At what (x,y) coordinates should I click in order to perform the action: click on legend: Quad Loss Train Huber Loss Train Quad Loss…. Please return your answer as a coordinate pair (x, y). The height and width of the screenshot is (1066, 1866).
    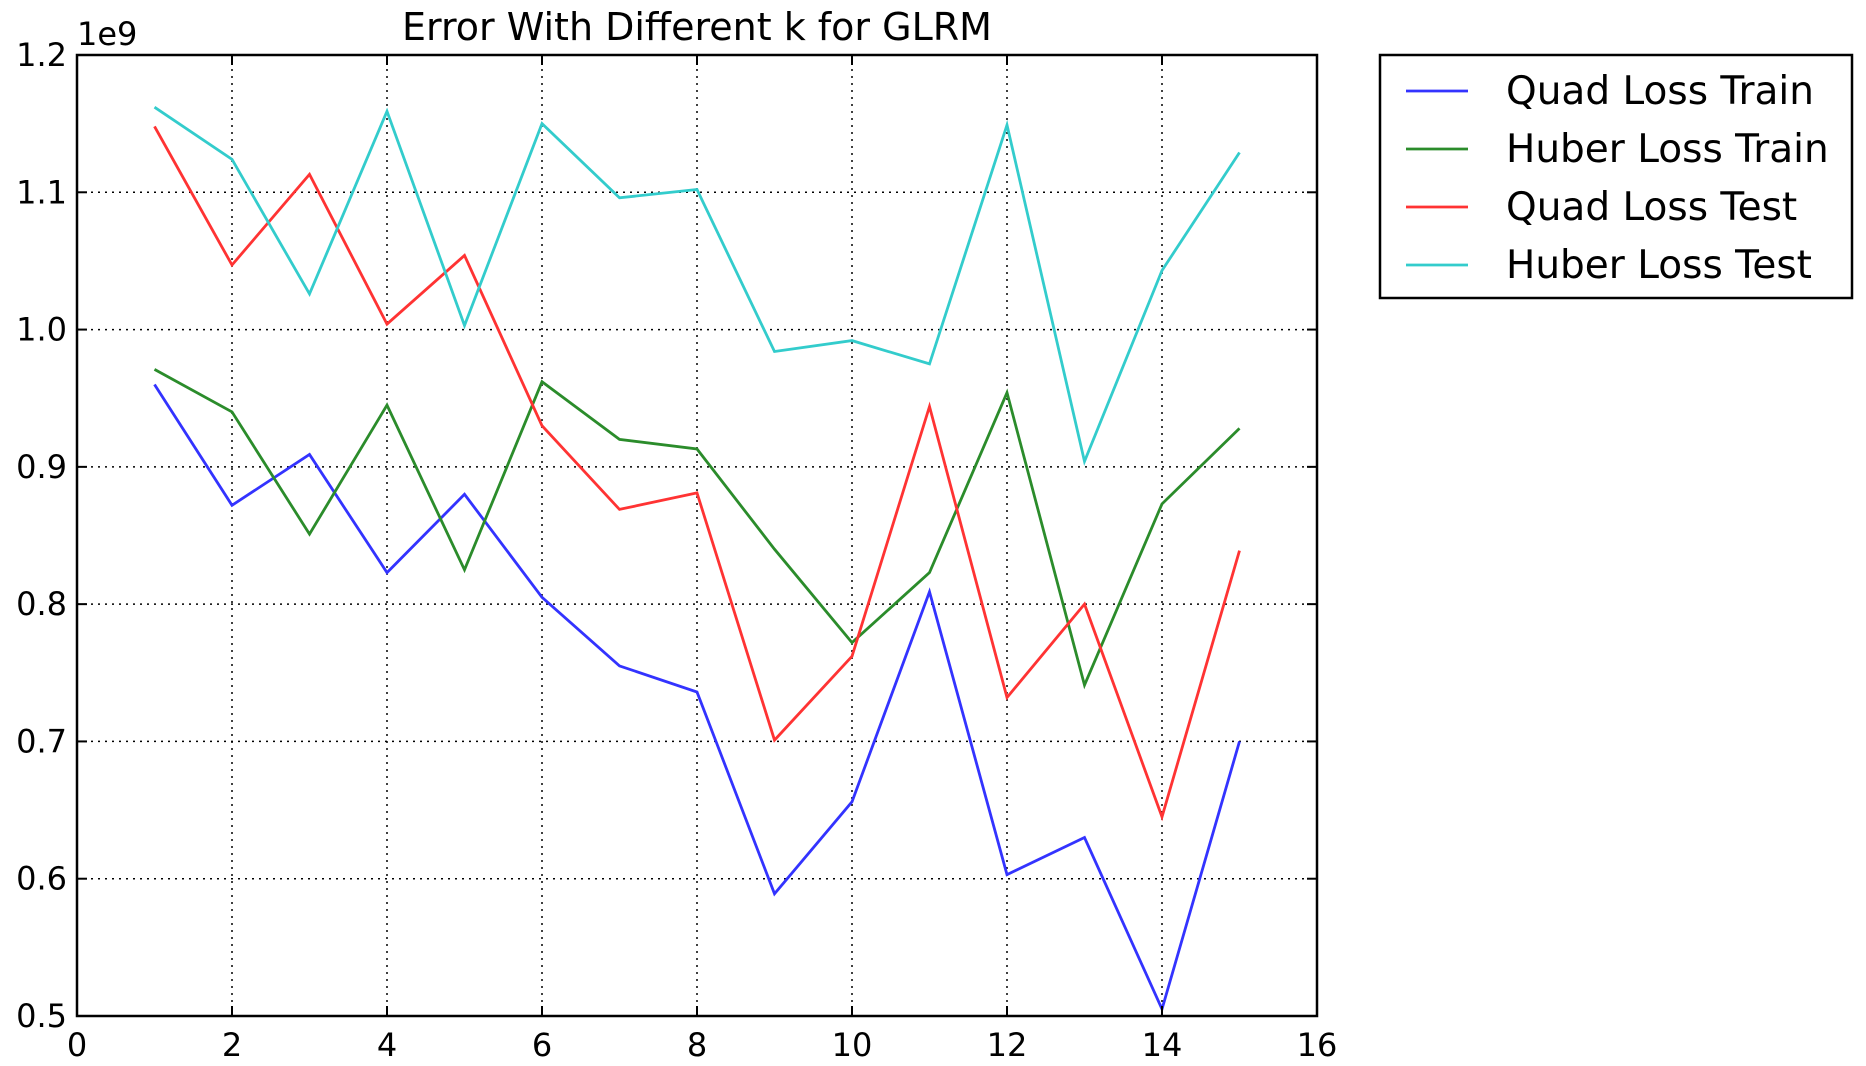
    Looking at the image, I should click on (1616, 176).